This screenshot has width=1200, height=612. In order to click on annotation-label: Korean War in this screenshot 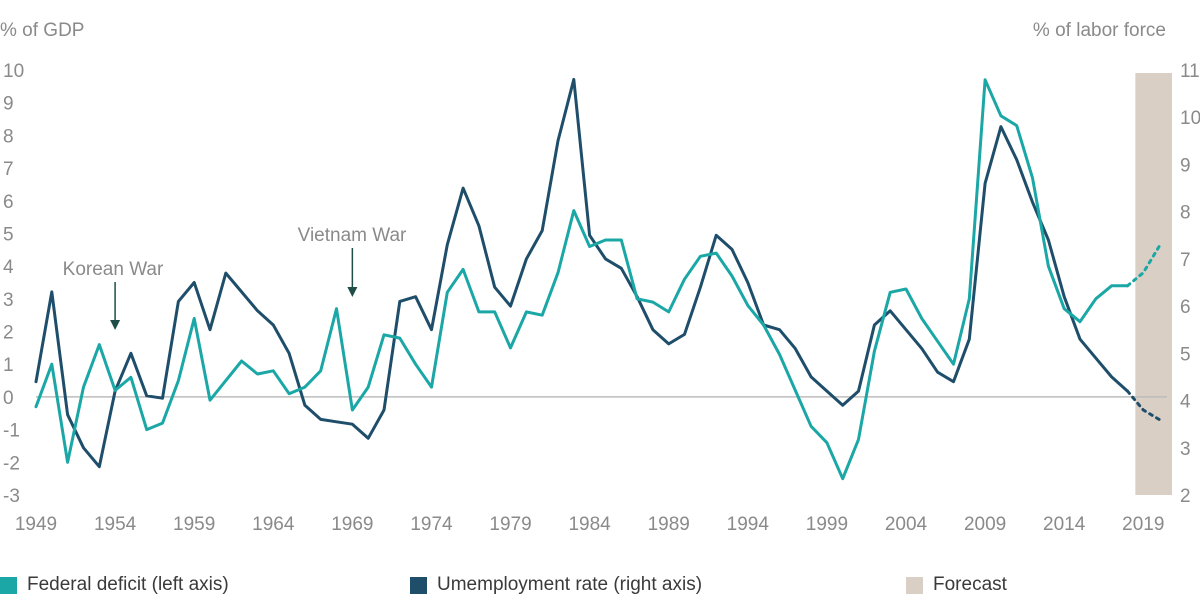, I will do `click(113, 269)`.